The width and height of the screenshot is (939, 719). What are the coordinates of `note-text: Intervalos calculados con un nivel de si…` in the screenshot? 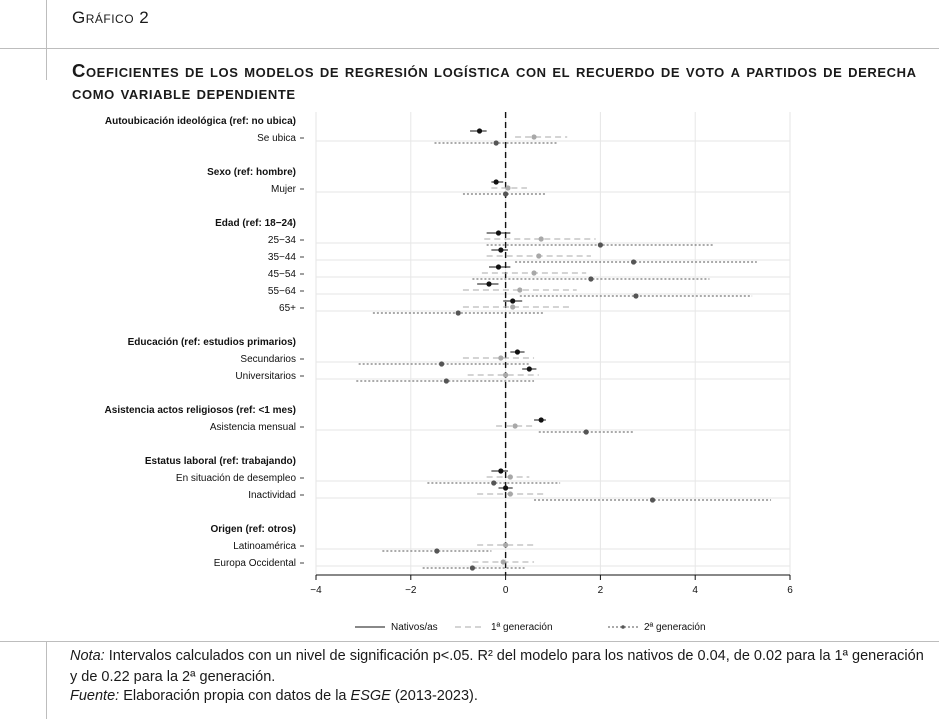 It's located at (497, 666).